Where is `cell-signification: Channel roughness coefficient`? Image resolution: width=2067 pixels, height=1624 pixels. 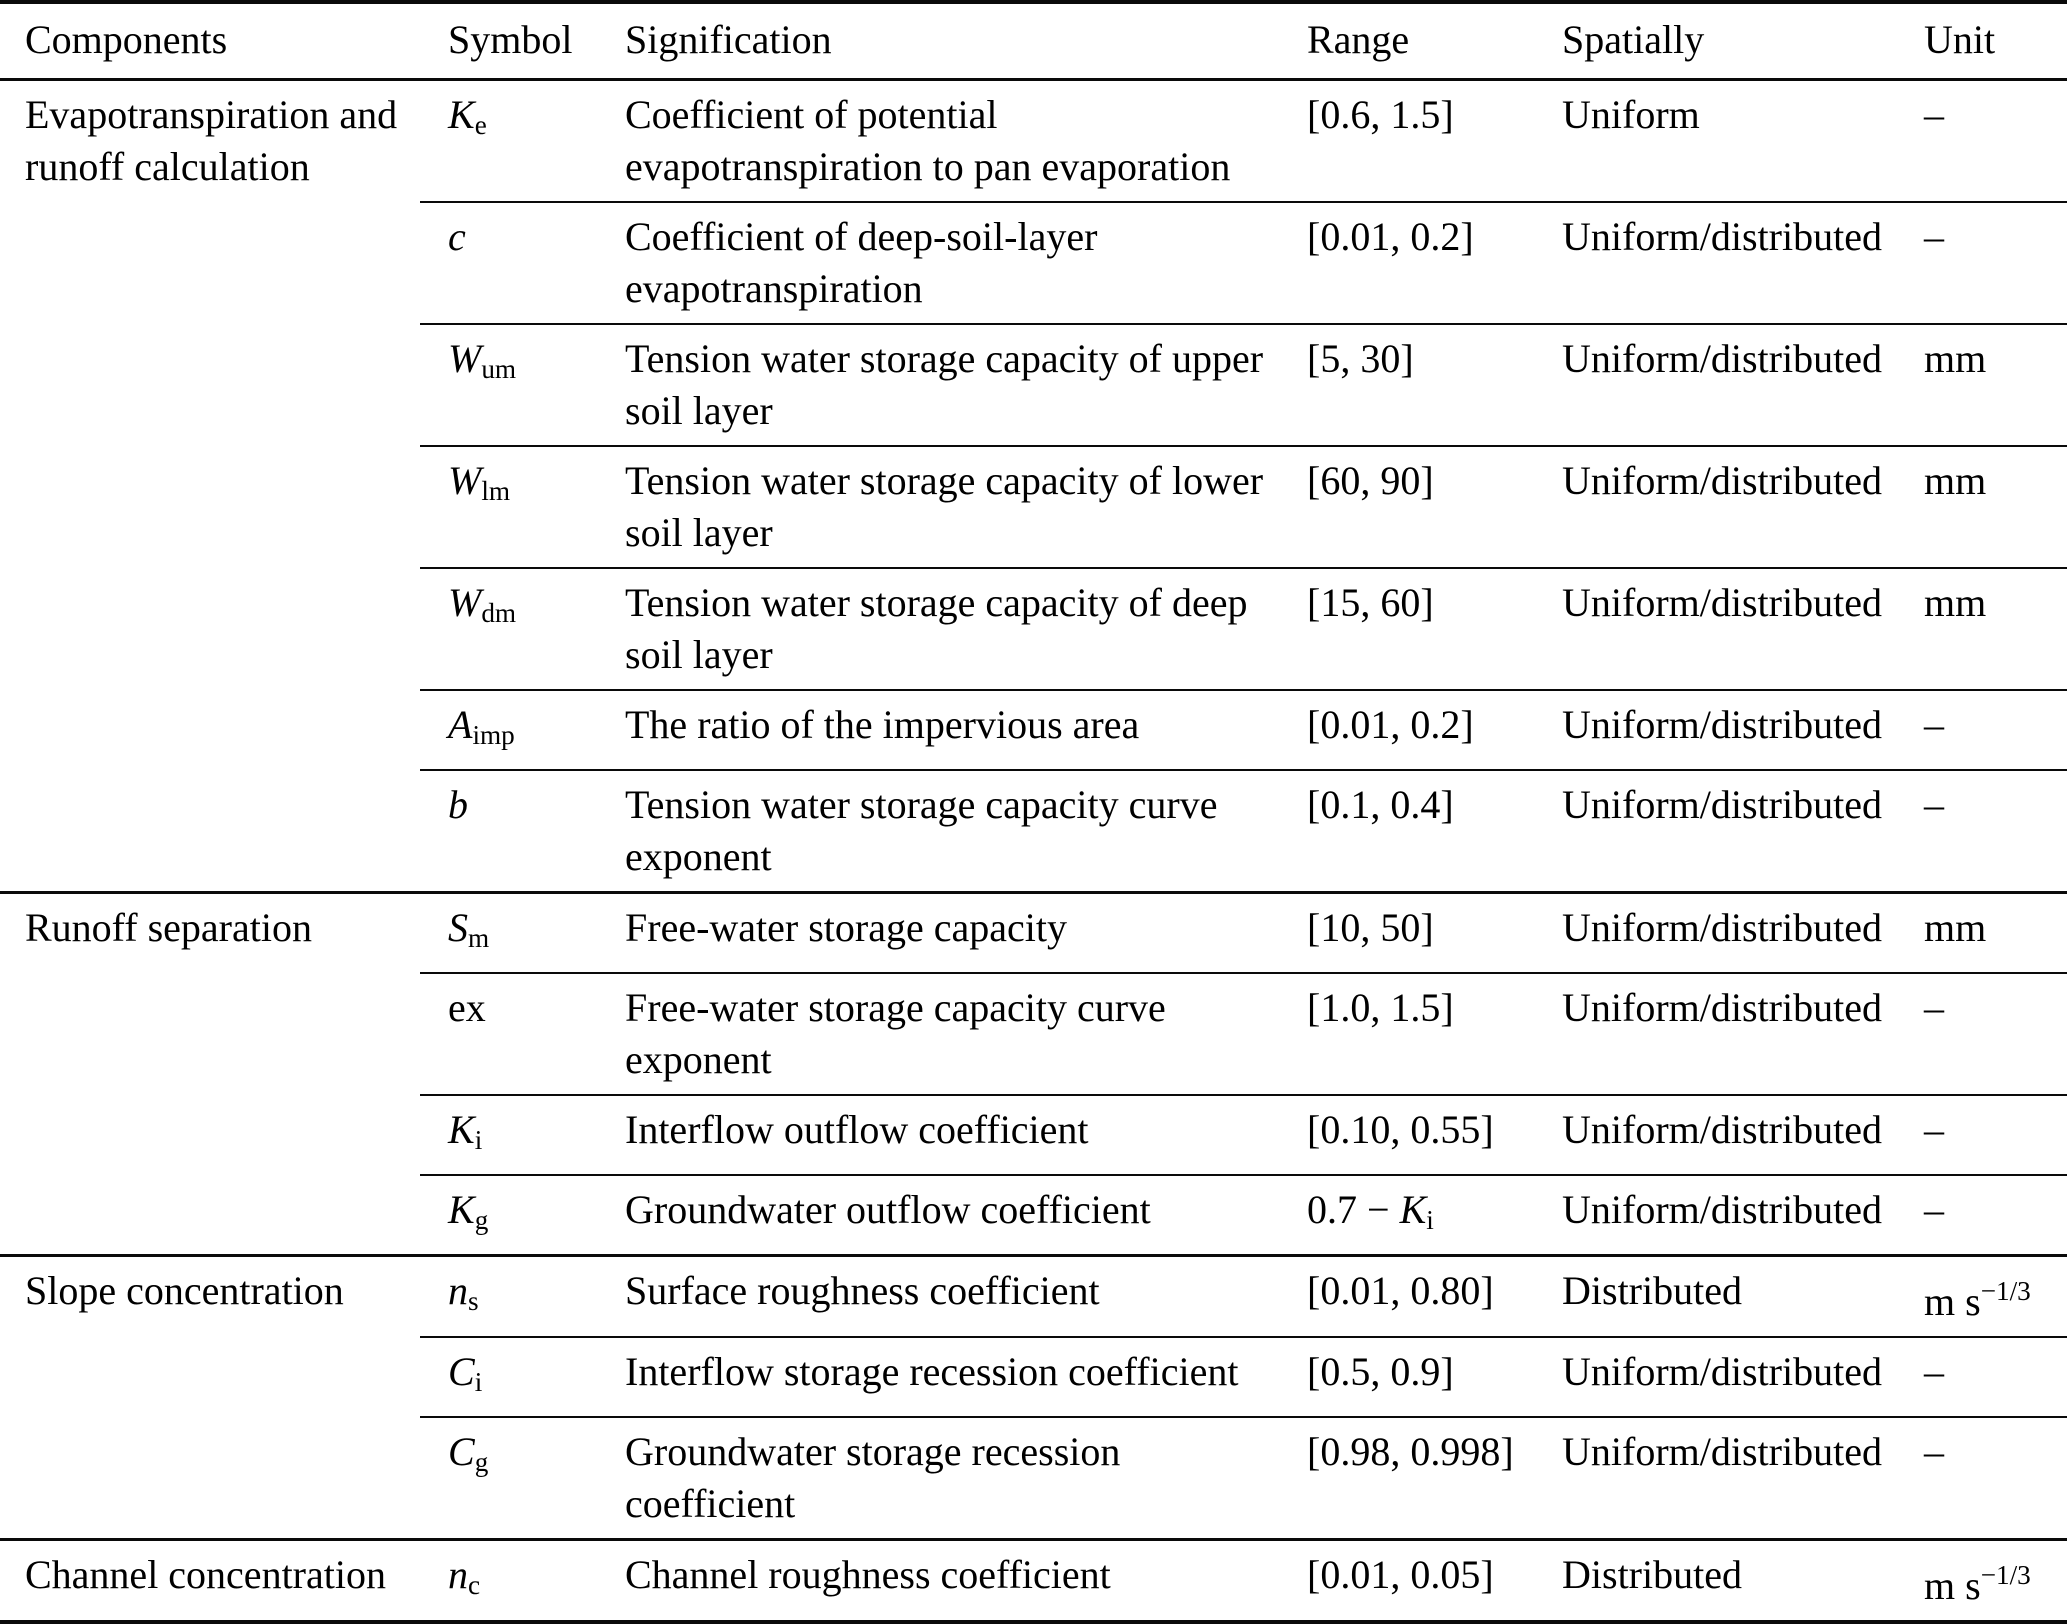
cell-signification: Channel roughness coefficient is located at coordinates (966, 1579).